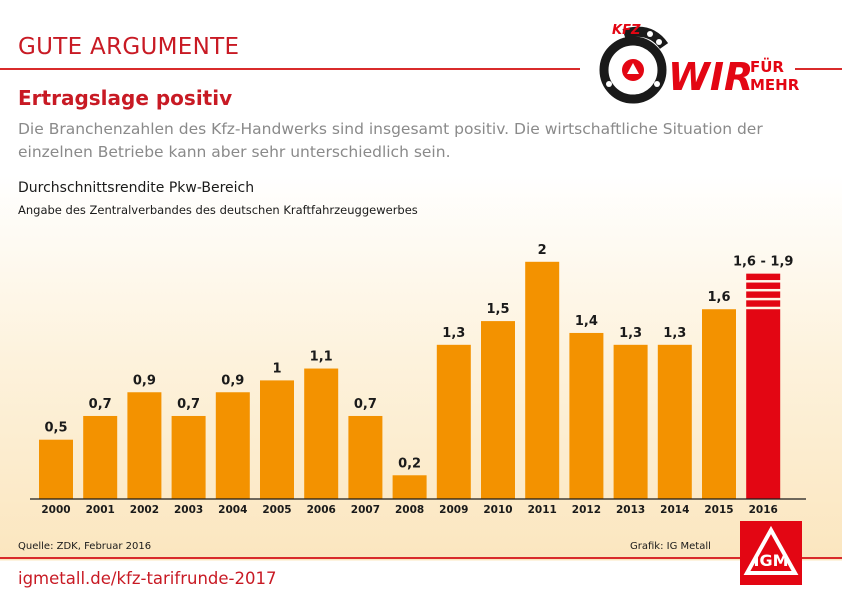 This screenshot has width=842, height=595. I want to click on value-label-2015: 1,6, so click(718, 297).